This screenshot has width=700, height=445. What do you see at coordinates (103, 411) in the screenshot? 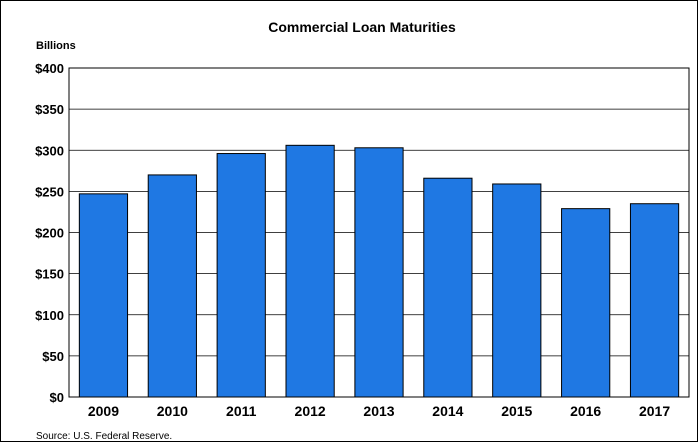
I see `x-tick-label: 2009` at bounding box center [103, 411].